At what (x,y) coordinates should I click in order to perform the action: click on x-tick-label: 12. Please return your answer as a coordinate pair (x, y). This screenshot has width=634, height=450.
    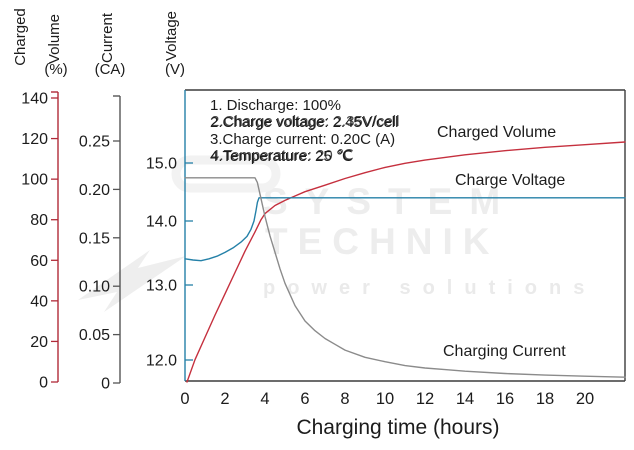
    Looking at the image, I should click on (425, 399).